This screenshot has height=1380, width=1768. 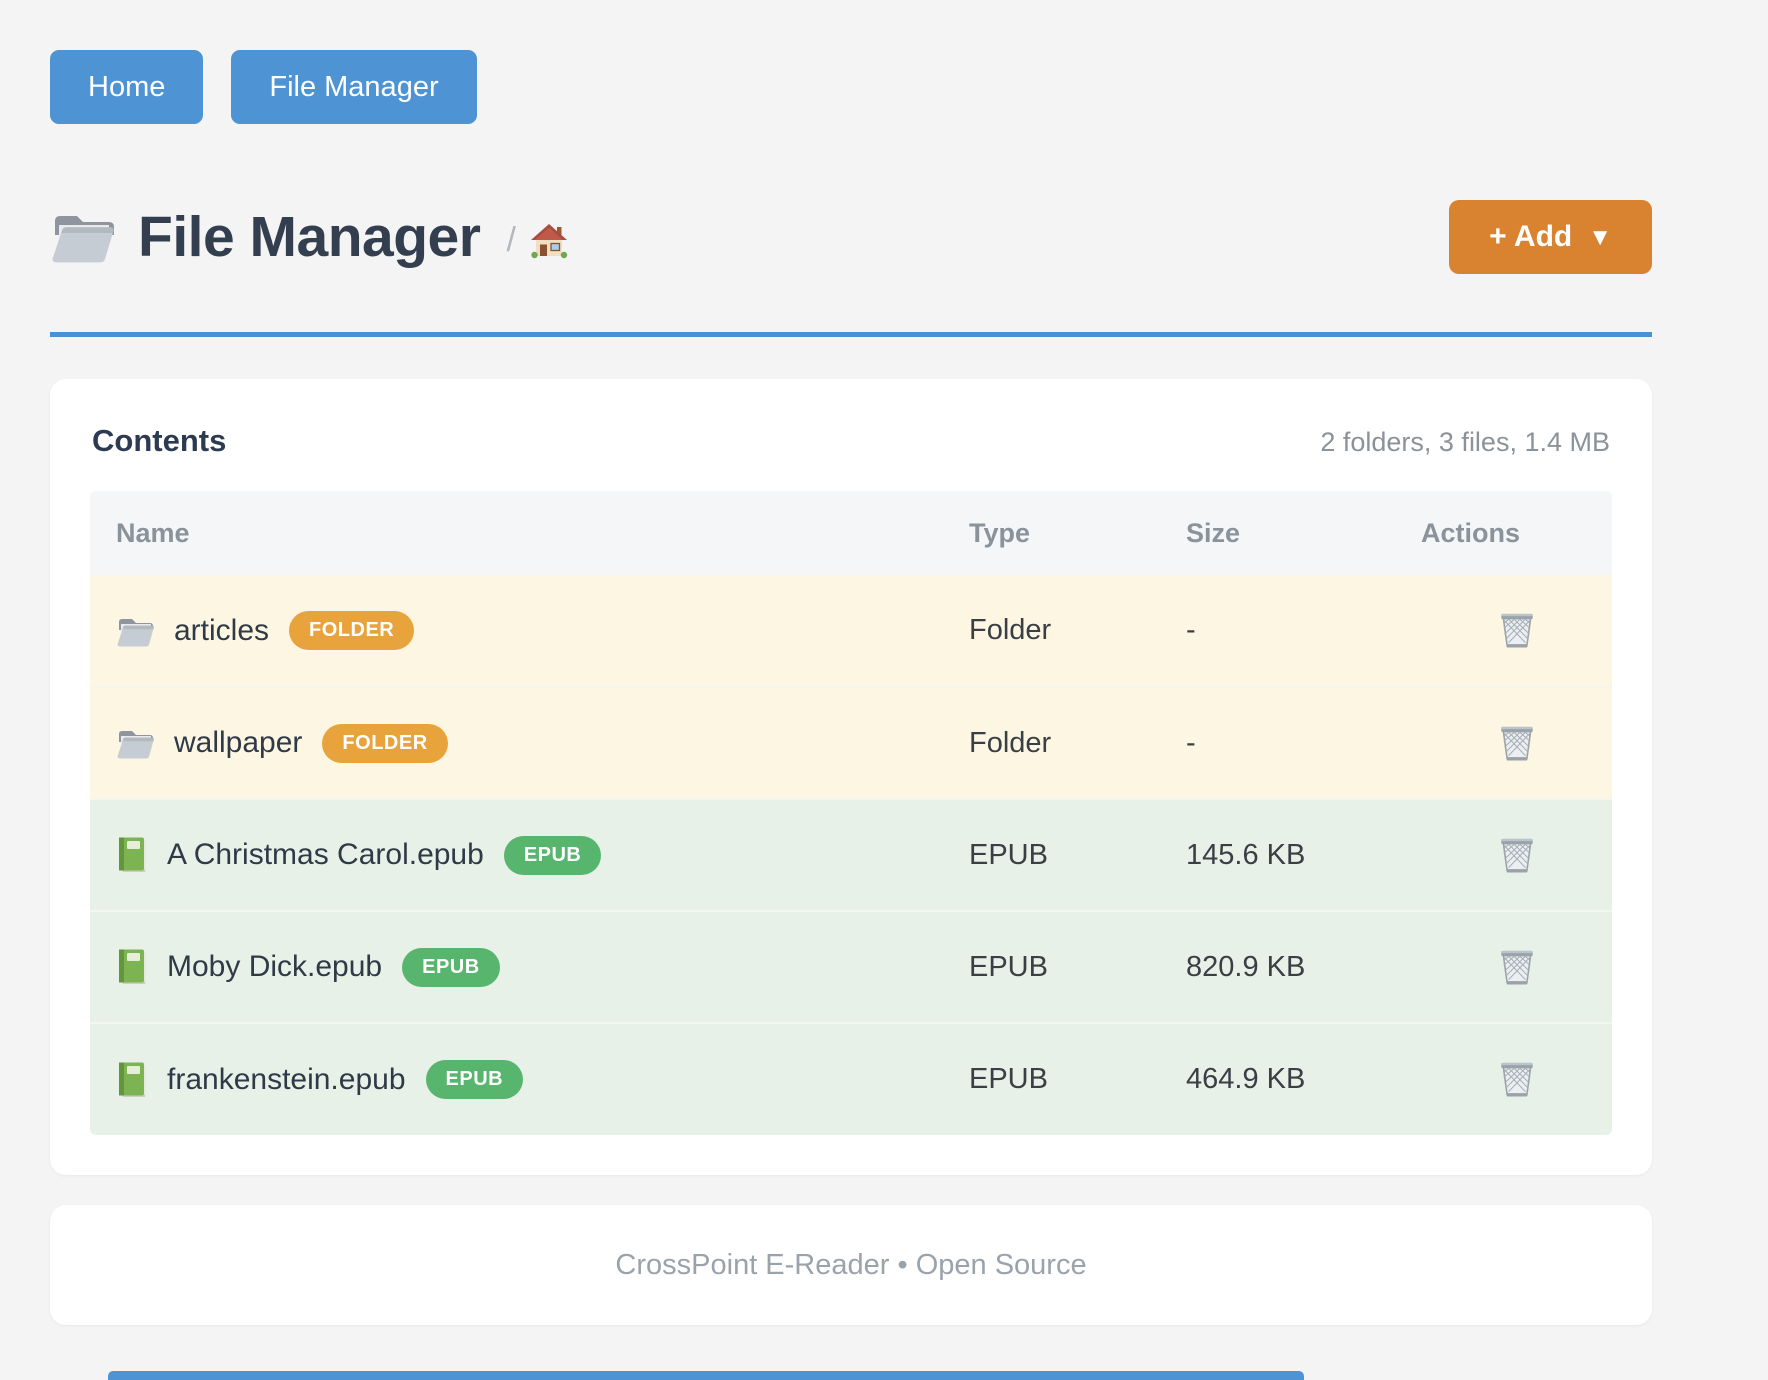 I want to click on size-cell: 145.6 KB, so click(x=1277, y=854).